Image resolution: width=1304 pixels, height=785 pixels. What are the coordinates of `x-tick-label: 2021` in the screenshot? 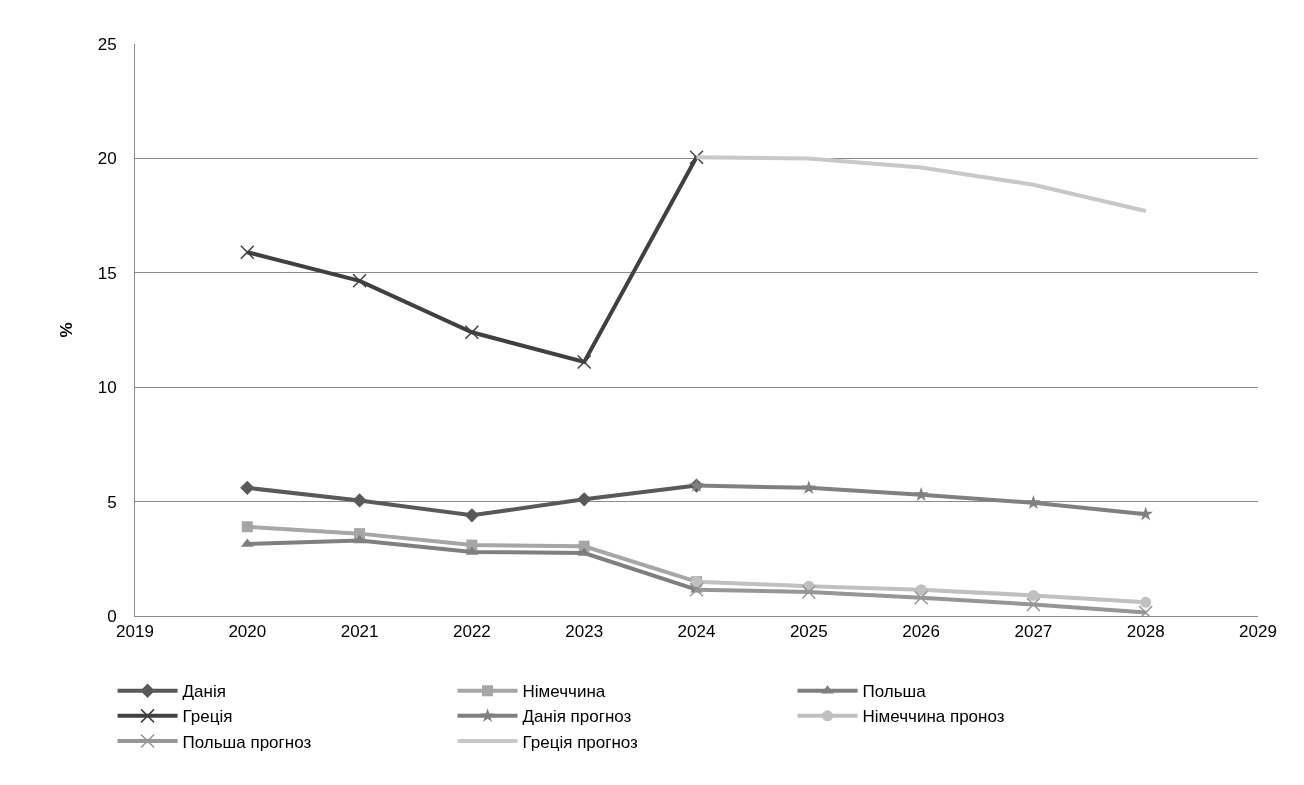 It's located at (359, 632).